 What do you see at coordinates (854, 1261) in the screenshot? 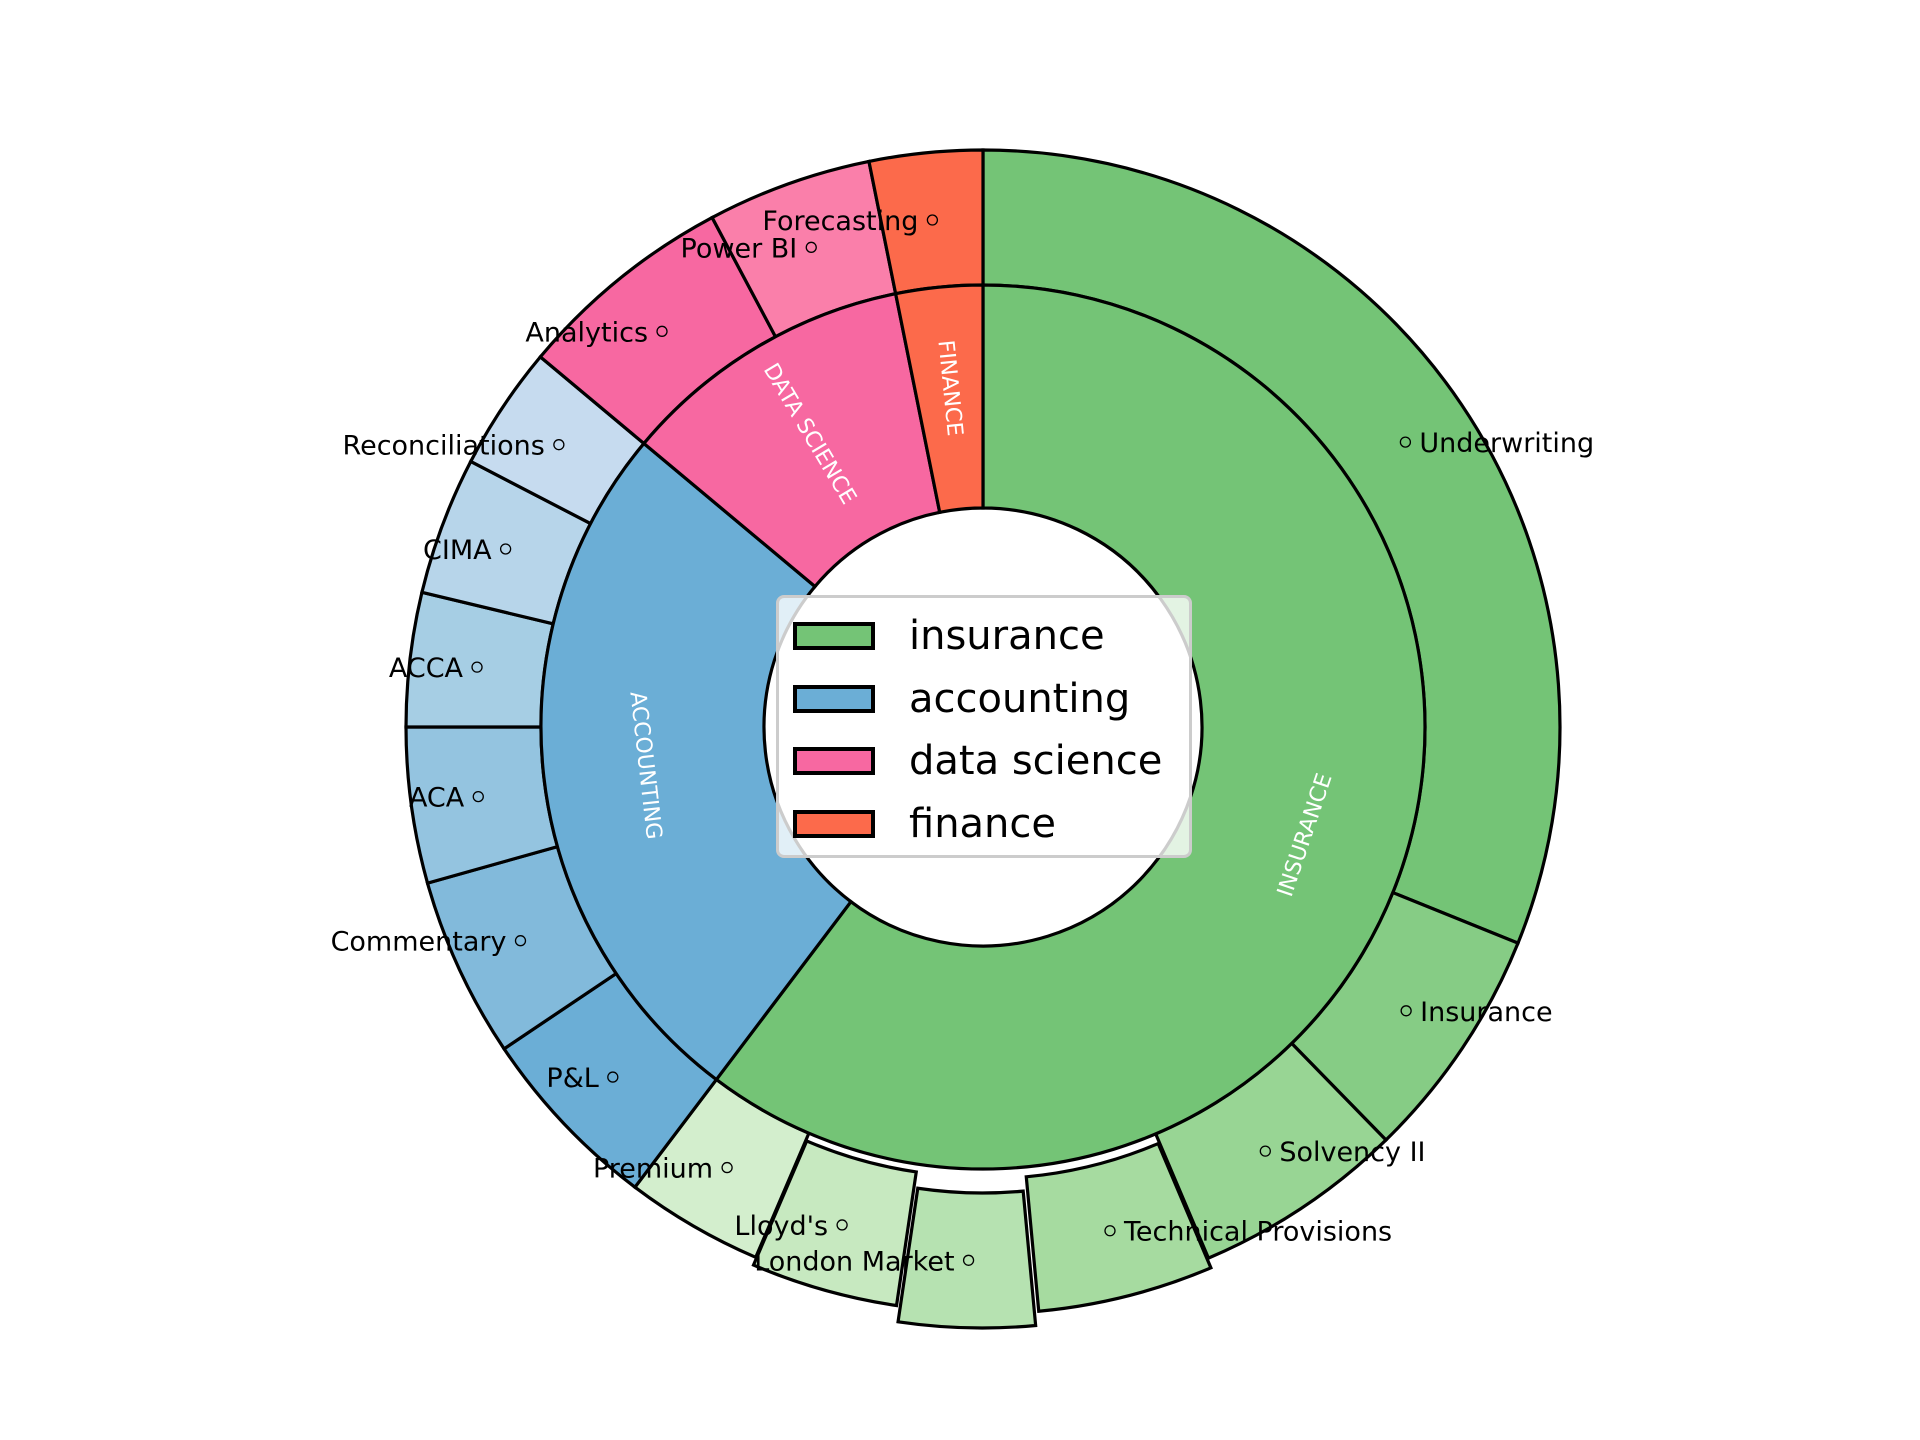
I see `outer-label-london-market: London Market` at bounding box center [854, 1261].